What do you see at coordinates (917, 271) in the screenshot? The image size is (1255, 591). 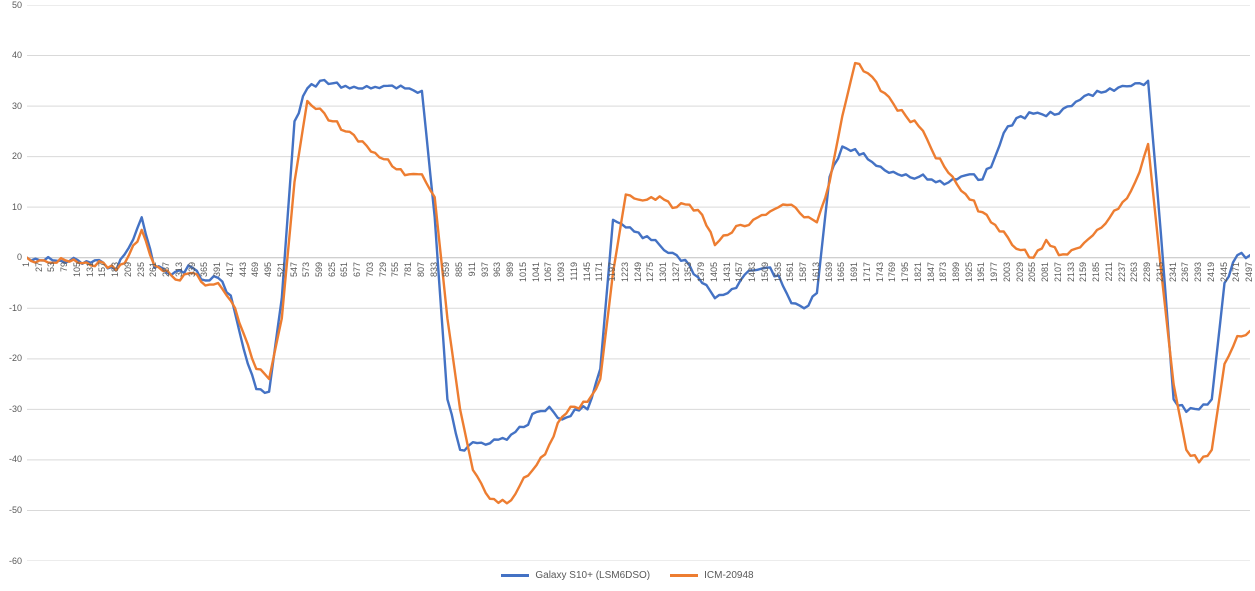 I see `x-axis-label: 1821` at bounding box center [917, 271].